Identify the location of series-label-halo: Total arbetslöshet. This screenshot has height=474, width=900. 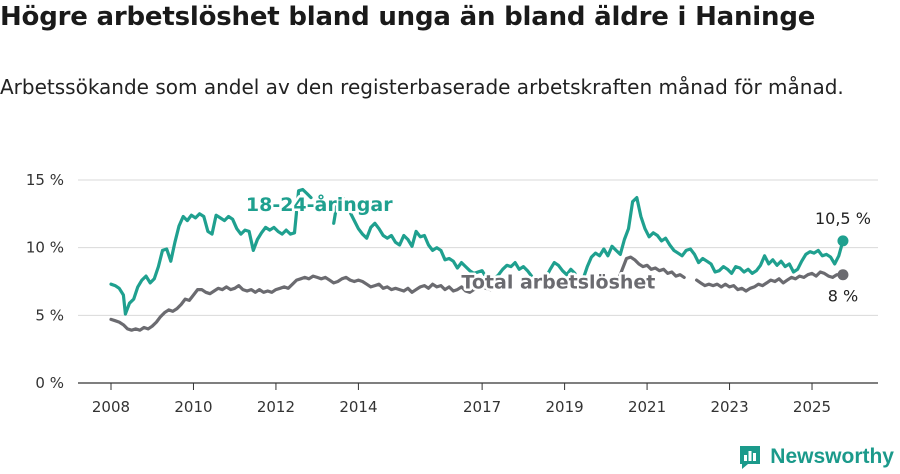
(558, 282).